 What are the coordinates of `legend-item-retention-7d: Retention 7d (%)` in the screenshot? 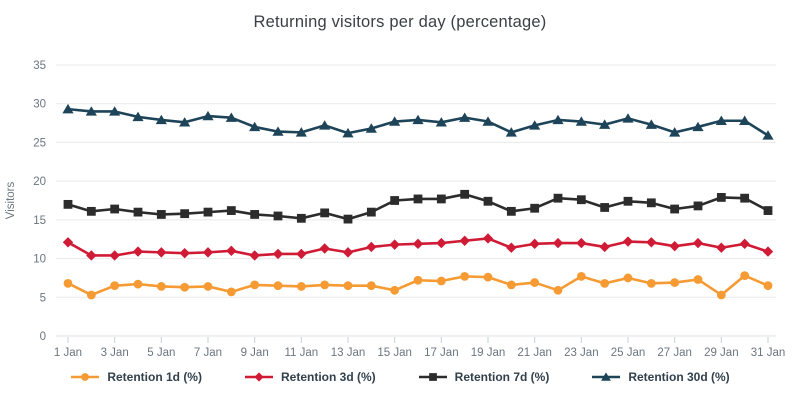 It's located at (483, 377).